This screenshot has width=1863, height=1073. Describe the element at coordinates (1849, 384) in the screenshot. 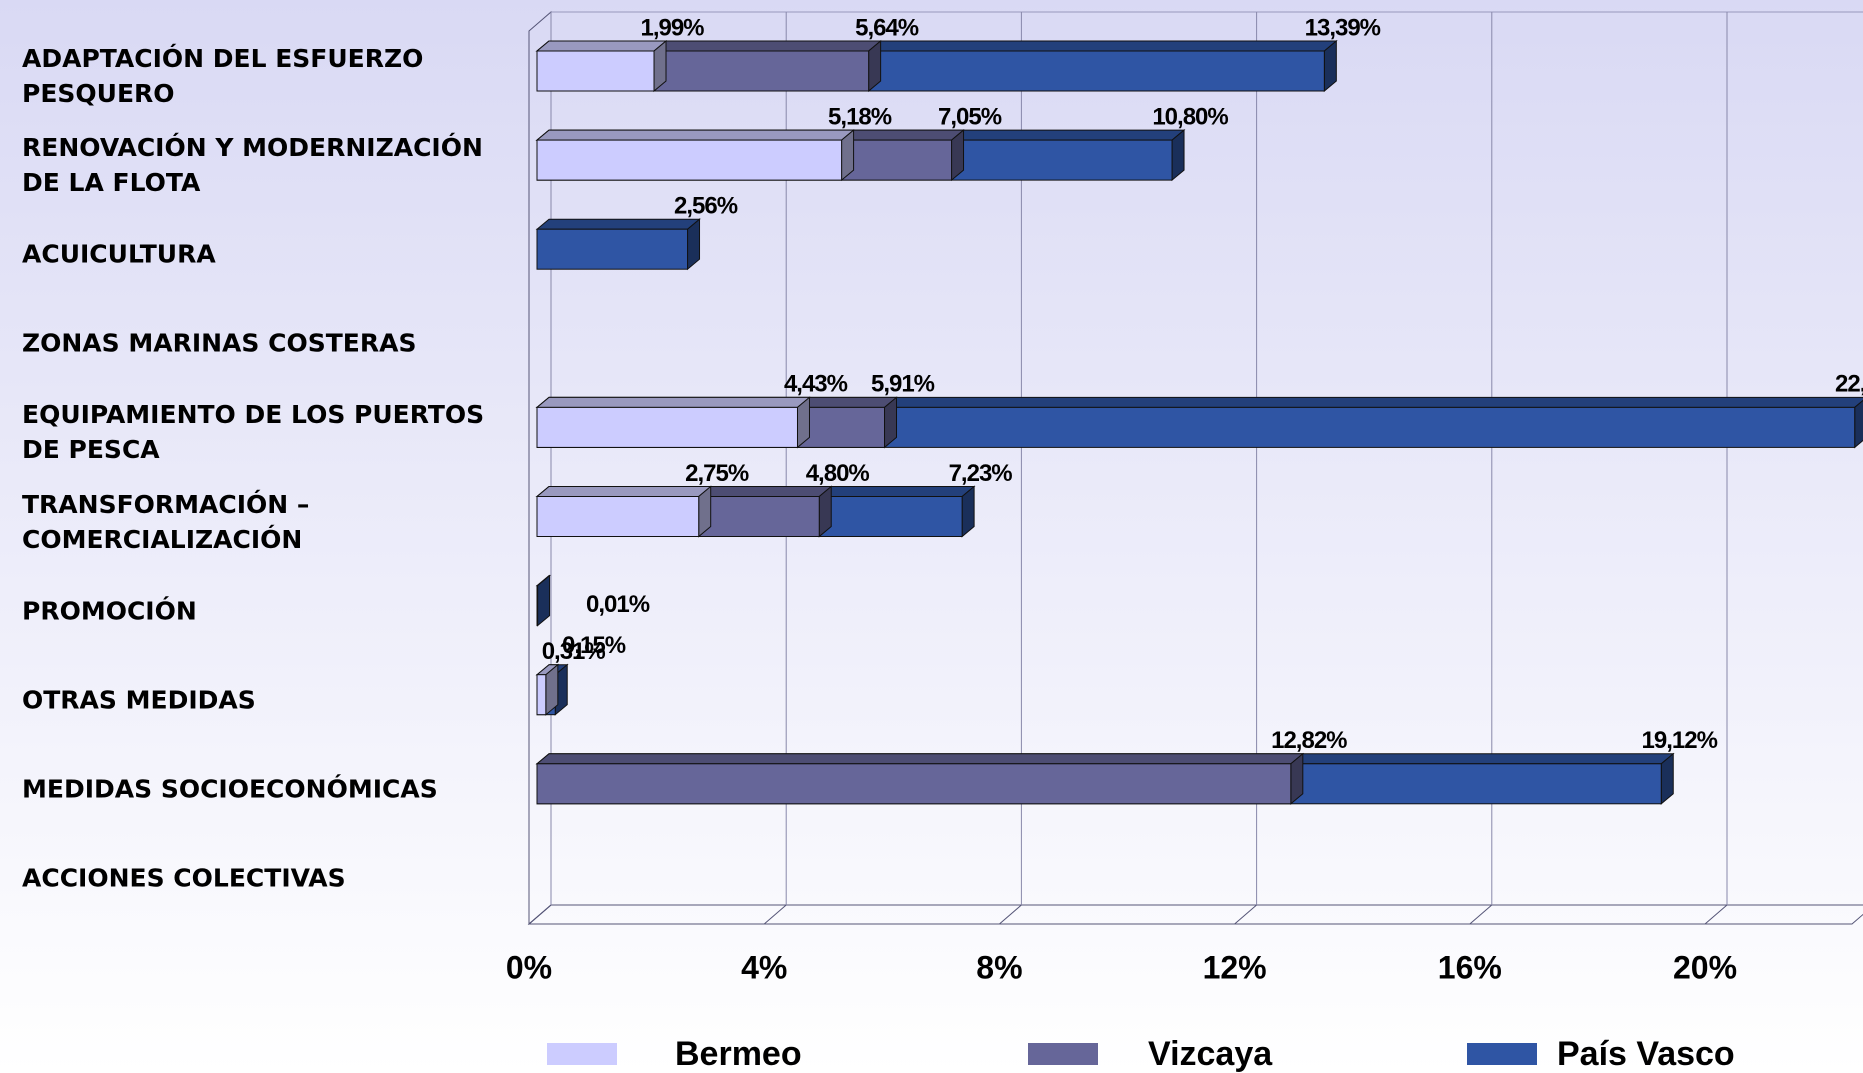

I see `data-label: 22,41%` at that location.